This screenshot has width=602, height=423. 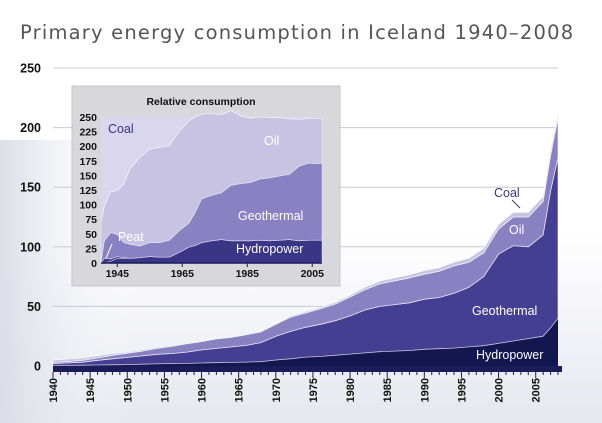 I want to click on main-x-tick-label: 1955, so click(x=165, y=390).